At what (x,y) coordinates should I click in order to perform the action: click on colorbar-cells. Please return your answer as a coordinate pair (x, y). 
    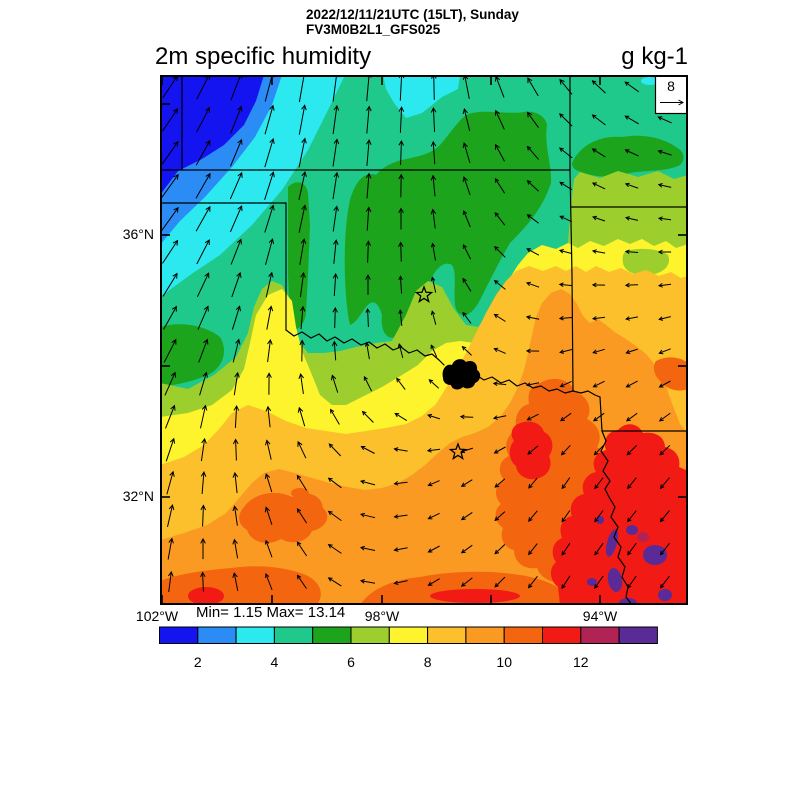
    Looking at the image, I should click on (408, 635).